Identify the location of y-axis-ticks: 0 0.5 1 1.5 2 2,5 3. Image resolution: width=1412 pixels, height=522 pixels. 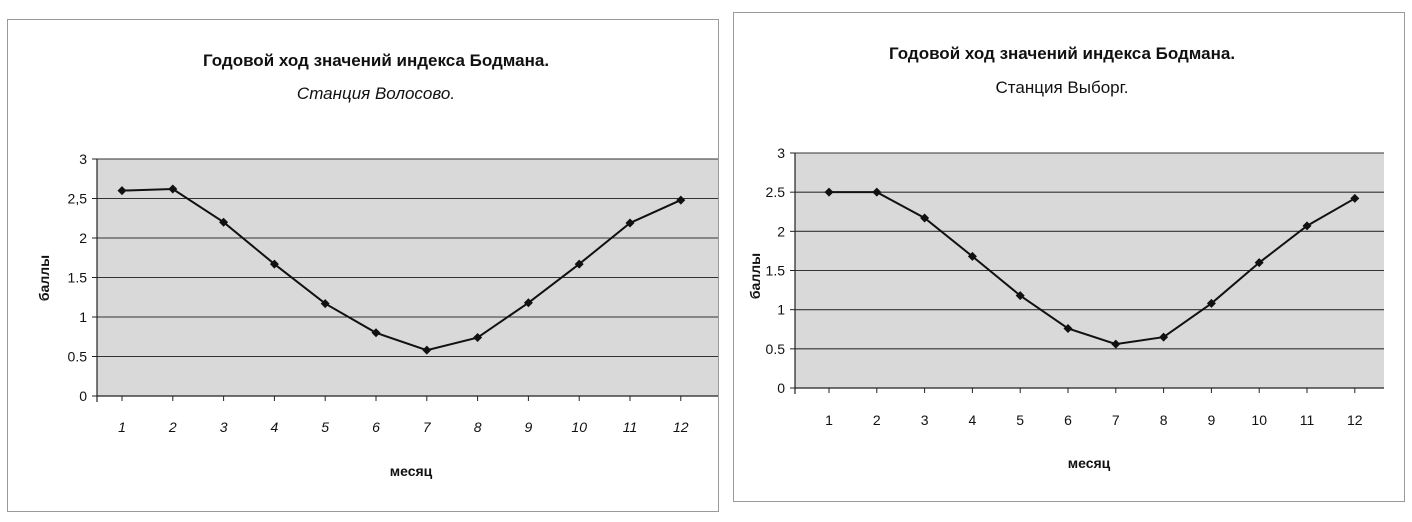
(82, 277).